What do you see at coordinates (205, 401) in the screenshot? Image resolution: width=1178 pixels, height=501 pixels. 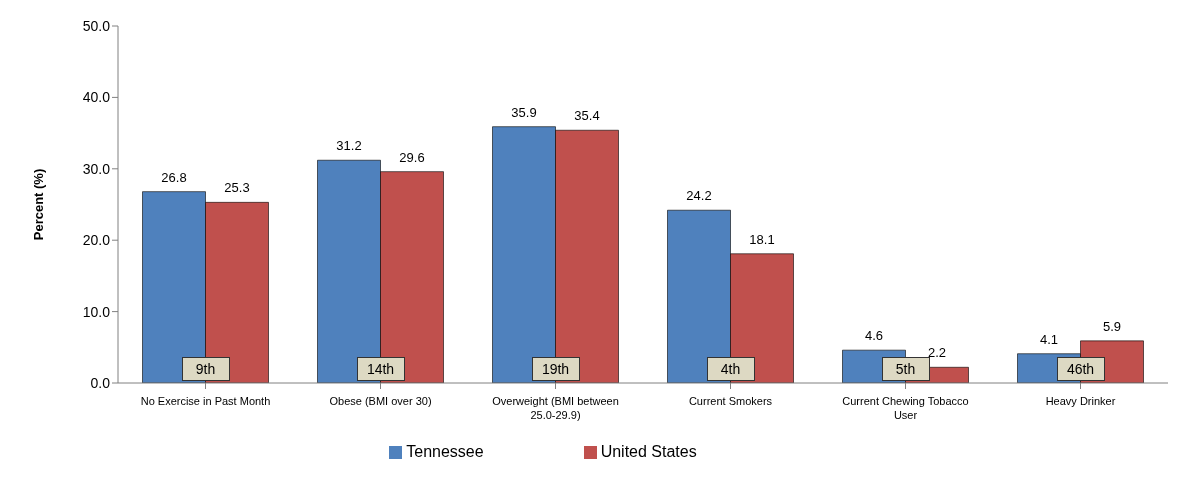 I see `x-tick-label: No Exercise in Past Month` at bounding box center [205, 401].